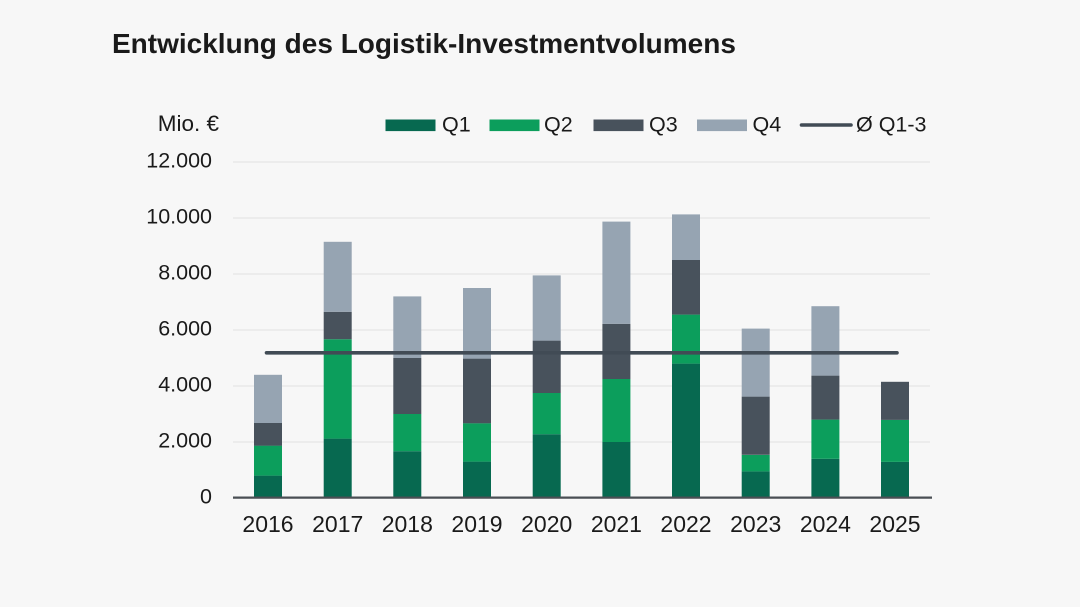  Describe the element at coordinates (894, 524) in the screenshot. I see `svg-text: 2025` at that location.